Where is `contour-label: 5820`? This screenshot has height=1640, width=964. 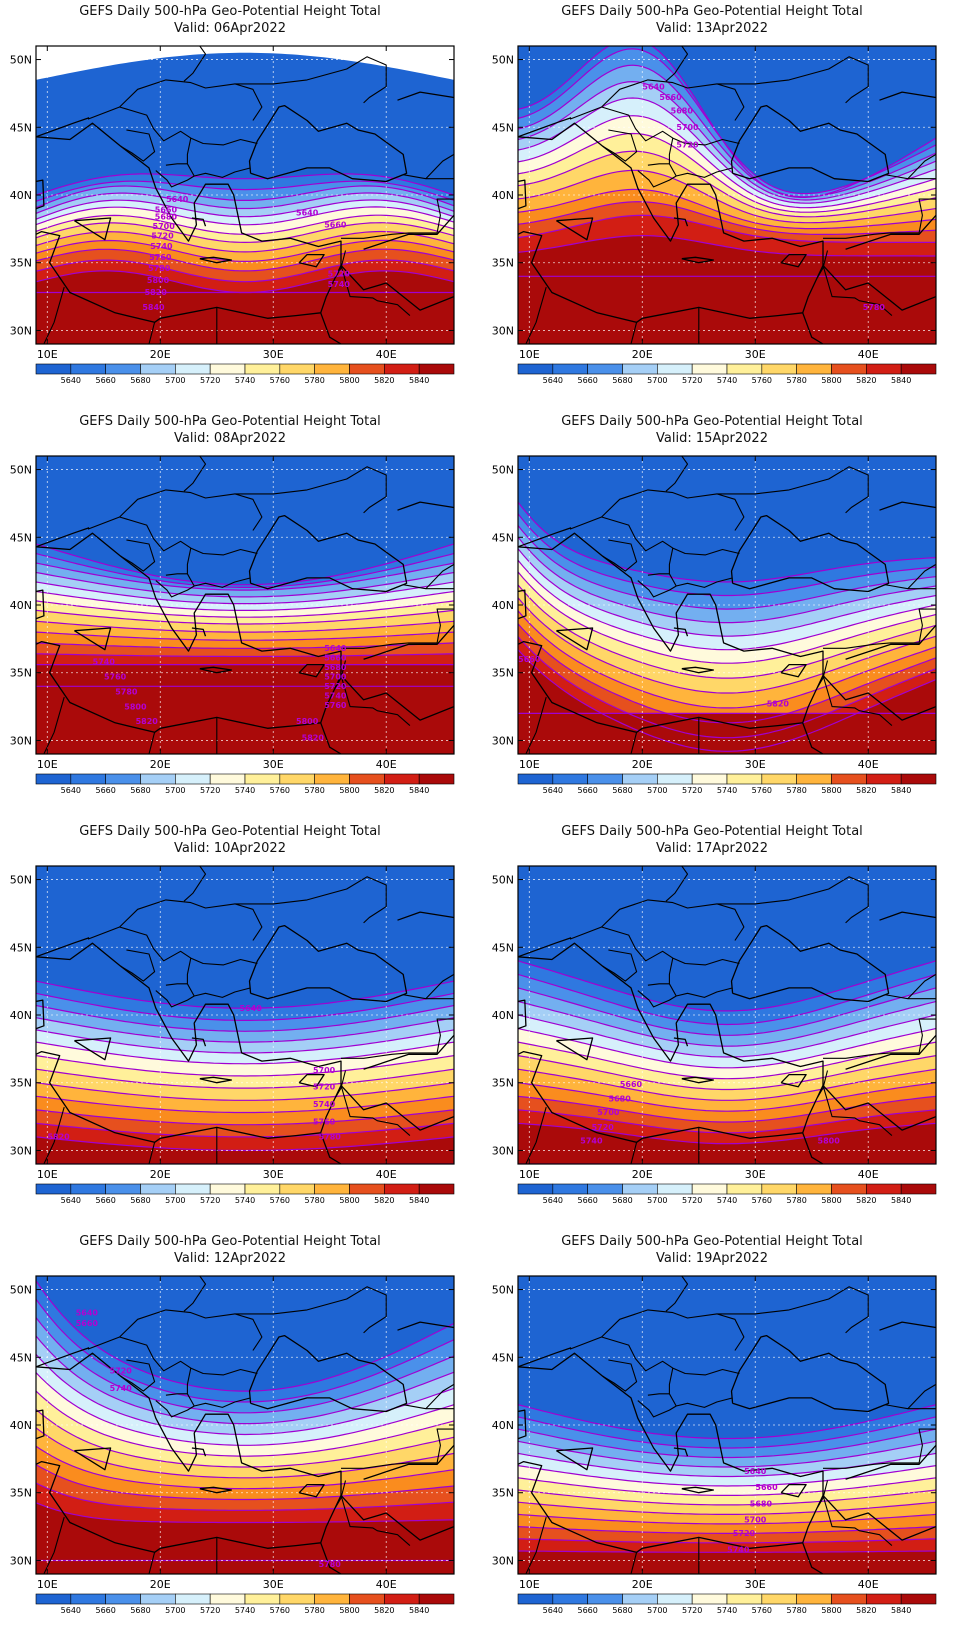
contour-label: 5820 is located at coordinates (313, 737).